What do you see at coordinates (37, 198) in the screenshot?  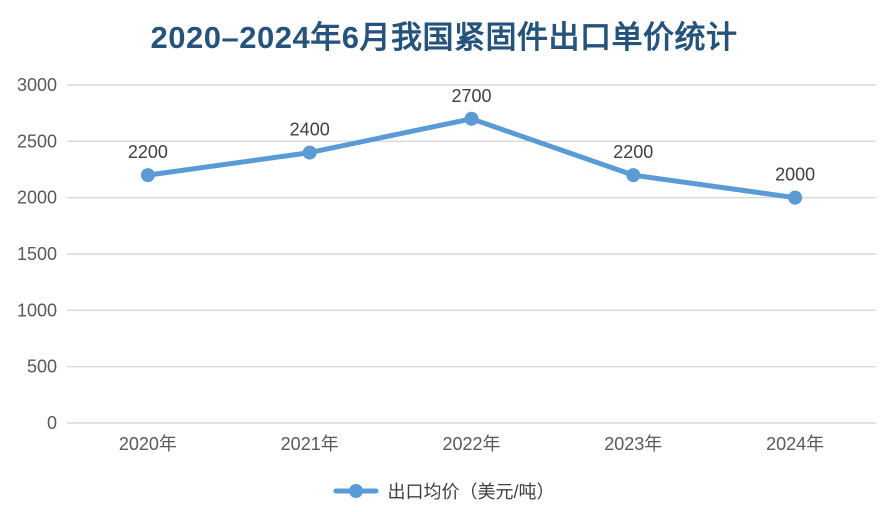 I see `y-tick-label: 2000` at bounding box center [37, 198].